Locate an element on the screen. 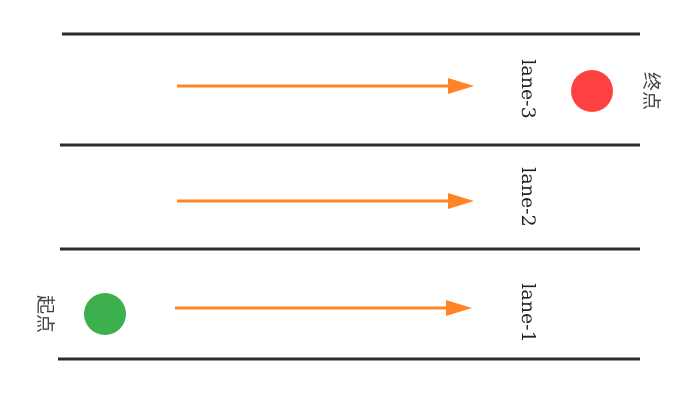 The height and width of the screenshot is (415, 698). lane-2-label: lane-2 is located at coordinates (528, 196).